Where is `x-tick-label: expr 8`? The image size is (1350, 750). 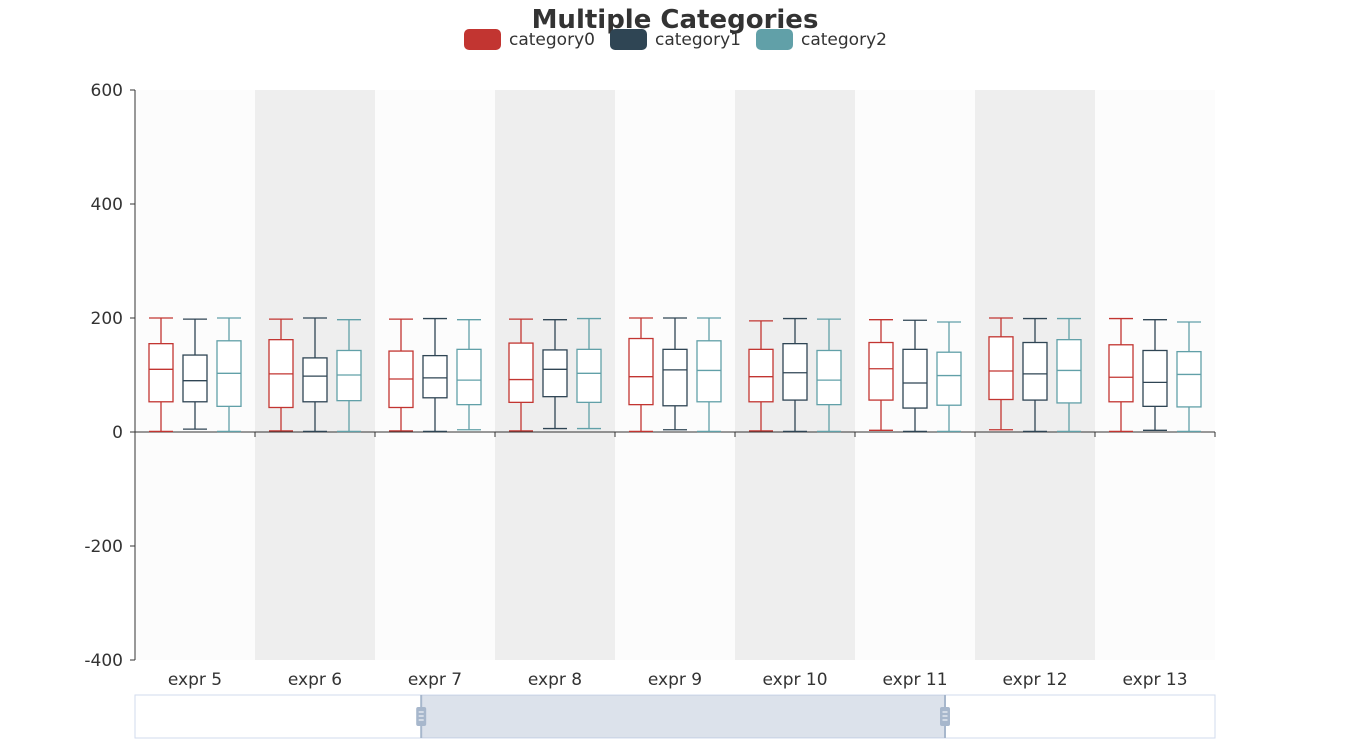 x-tick-label: expr 8 is located at coordinates (555, 680).